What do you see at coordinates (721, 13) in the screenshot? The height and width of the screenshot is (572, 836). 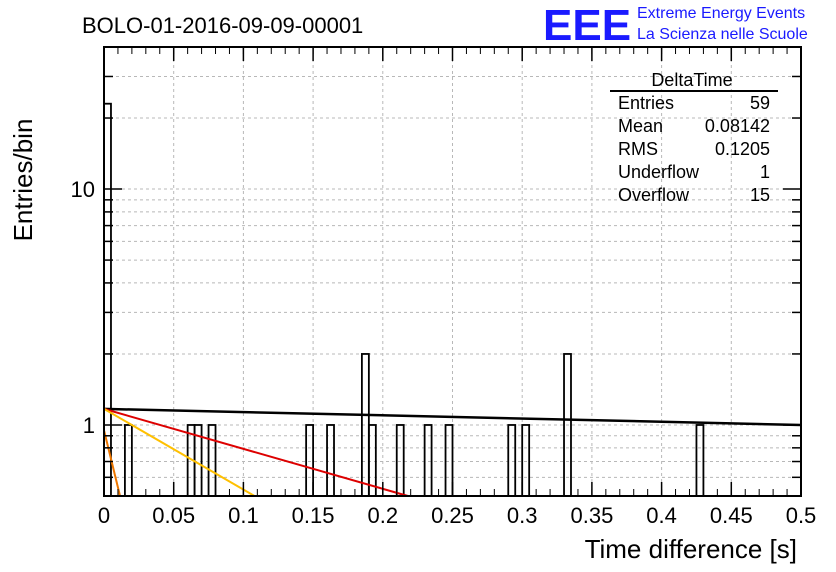 I see `logo-line-1: Extreme Energy Events` at bounding box center [721, 13].